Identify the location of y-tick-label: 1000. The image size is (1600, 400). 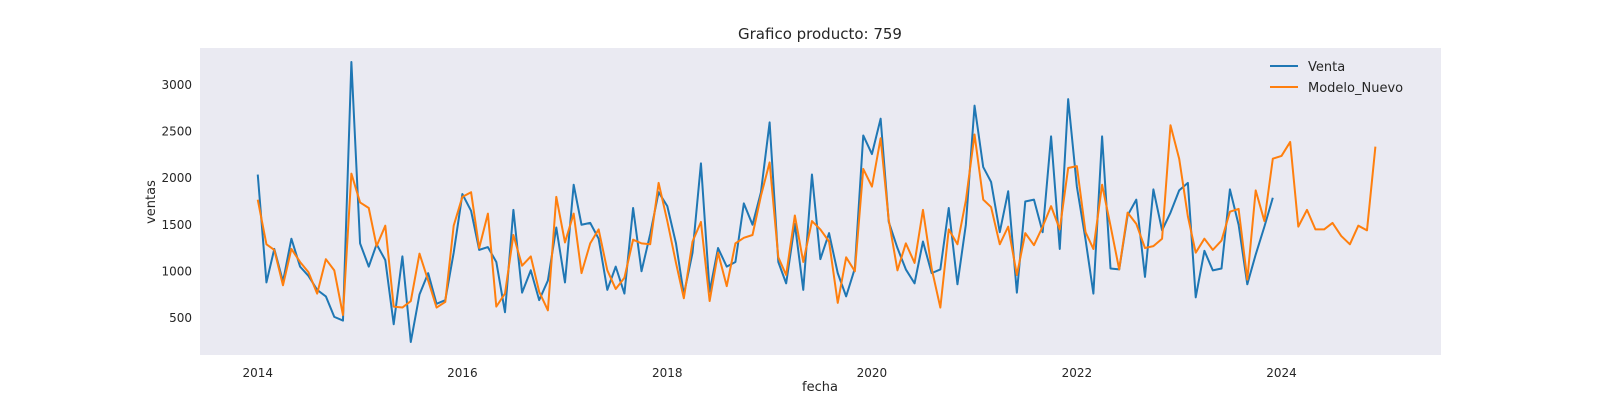
(176, 271).